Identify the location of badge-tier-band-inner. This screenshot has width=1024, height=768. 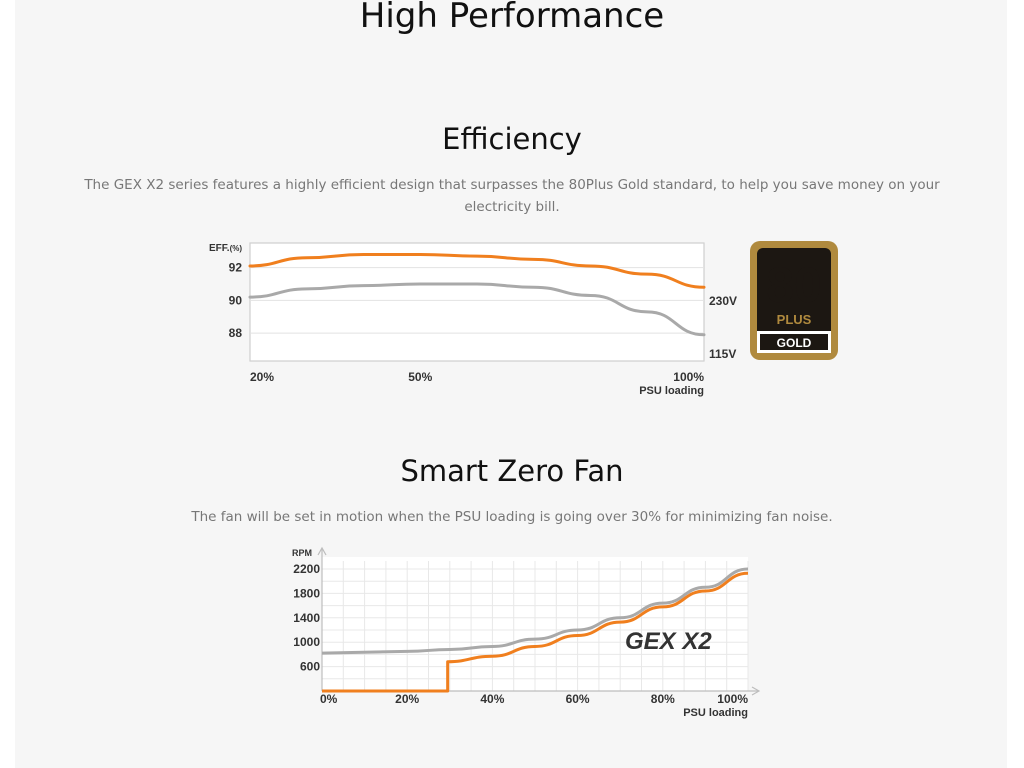
(794, 342).